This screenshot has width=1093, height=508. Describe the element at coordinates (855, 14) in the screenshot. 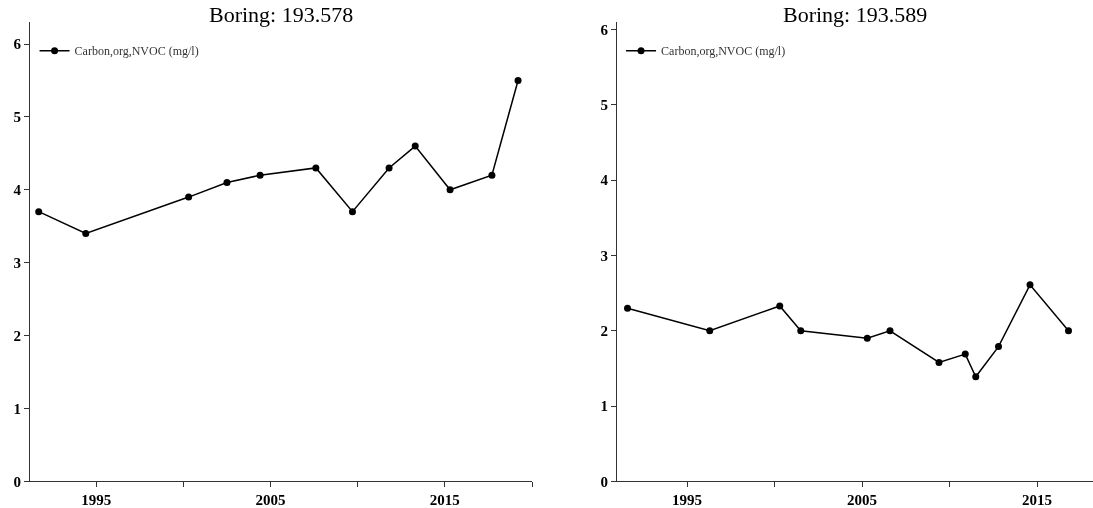

I see `chart-title: Boring: 193.589` at that location.